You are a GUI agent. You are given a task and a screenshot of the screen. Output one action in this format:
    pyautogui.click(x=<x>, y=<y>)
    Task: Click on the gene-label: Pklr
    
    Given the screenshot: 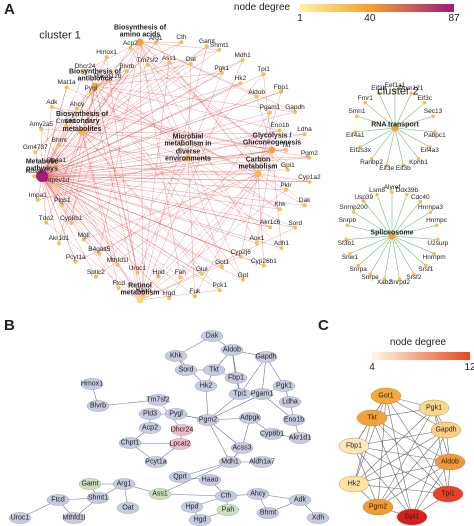 What is the action you would take?
    pyautogui.click(x=286, y=185)
    